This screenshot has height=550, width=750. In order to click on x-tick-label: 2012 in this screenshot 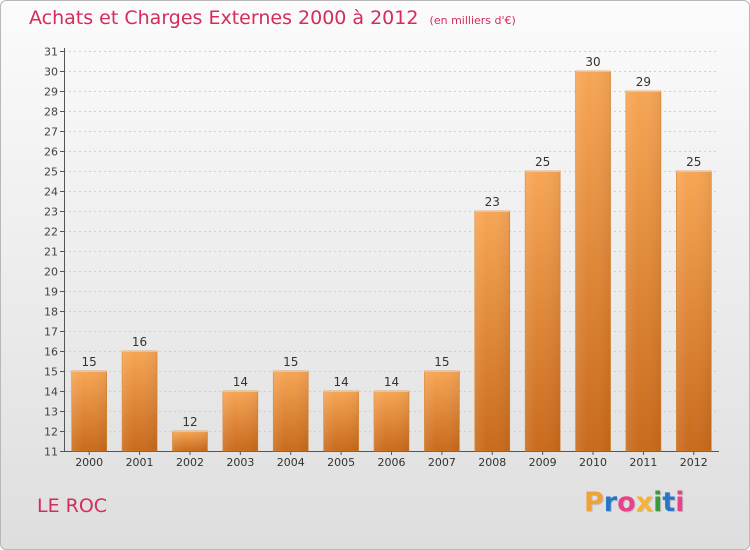, I will do `click(694, 462)`.